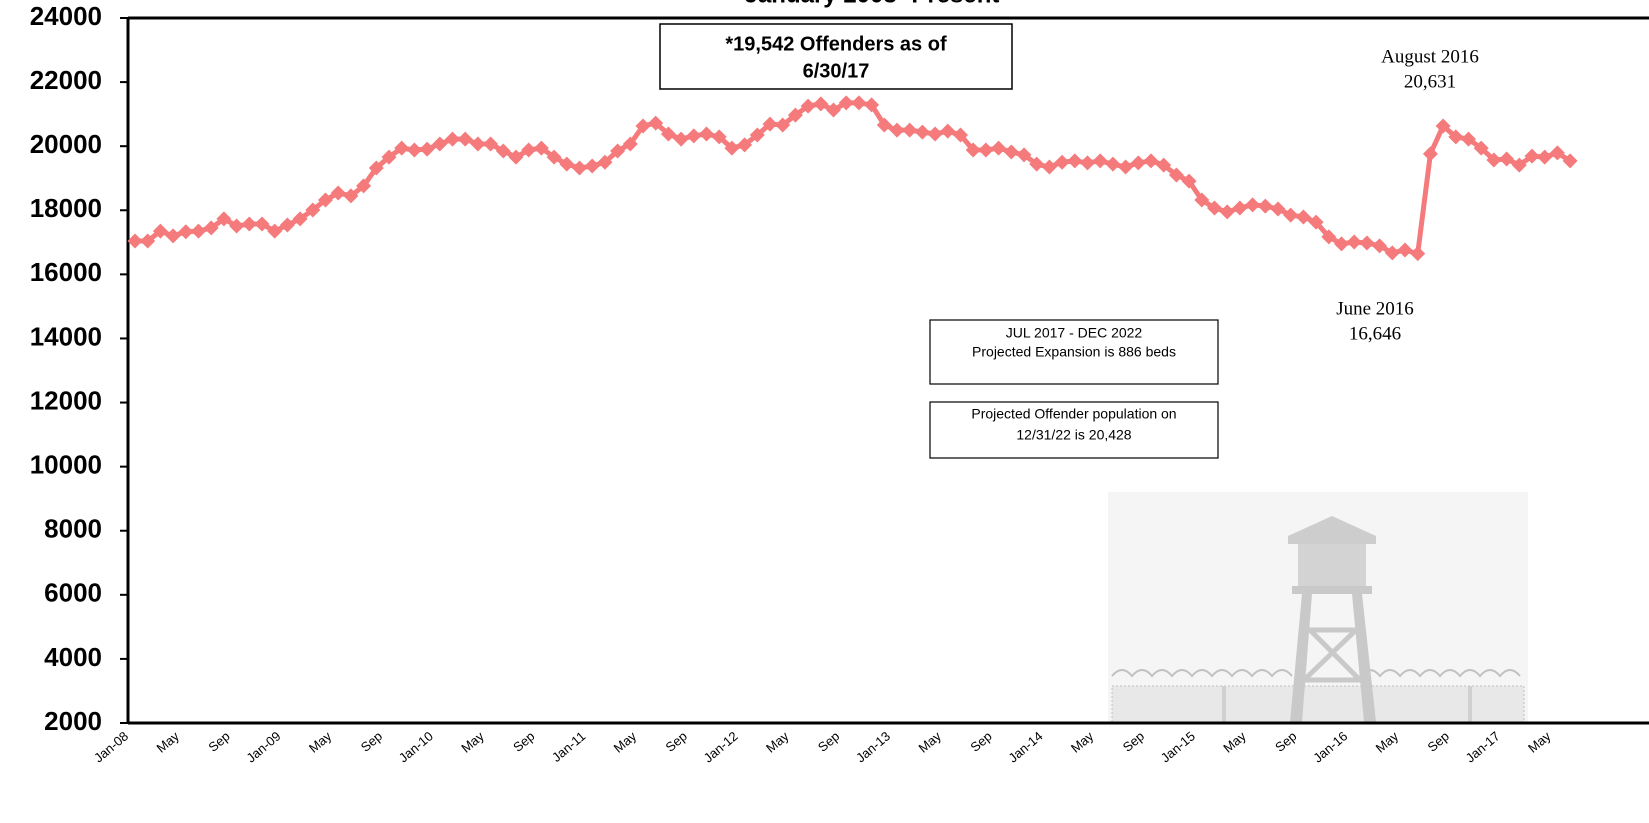  I want to click on annotation: Projected Offender population on, so click(1073, 414).